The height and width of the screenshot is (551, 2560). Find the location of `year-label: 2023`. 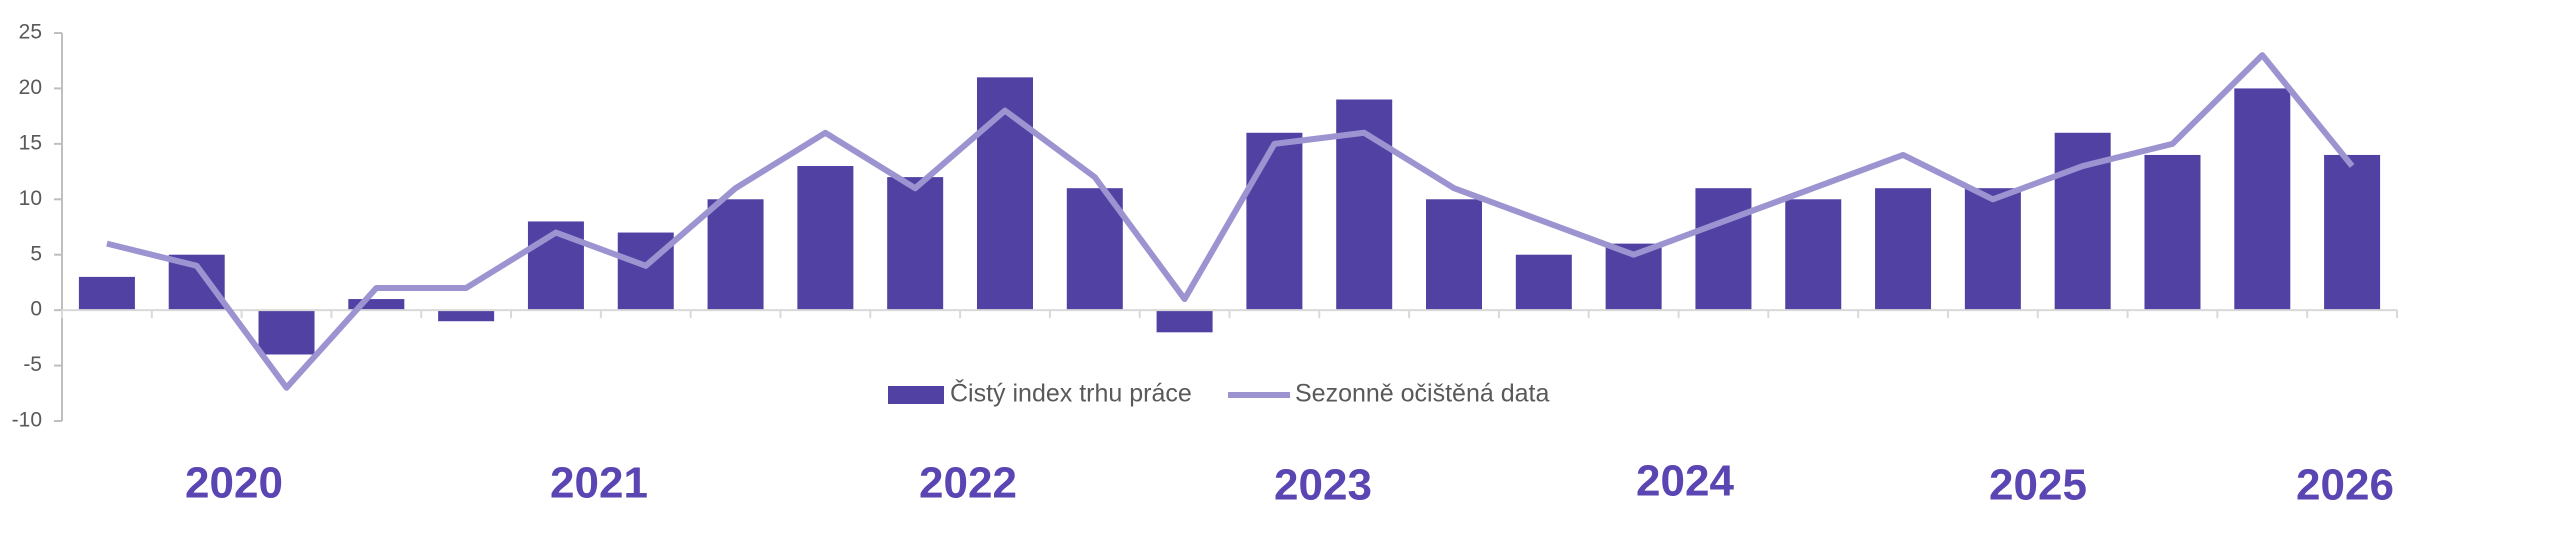

year-label: 2023 is located at coordinates (1323, 485).